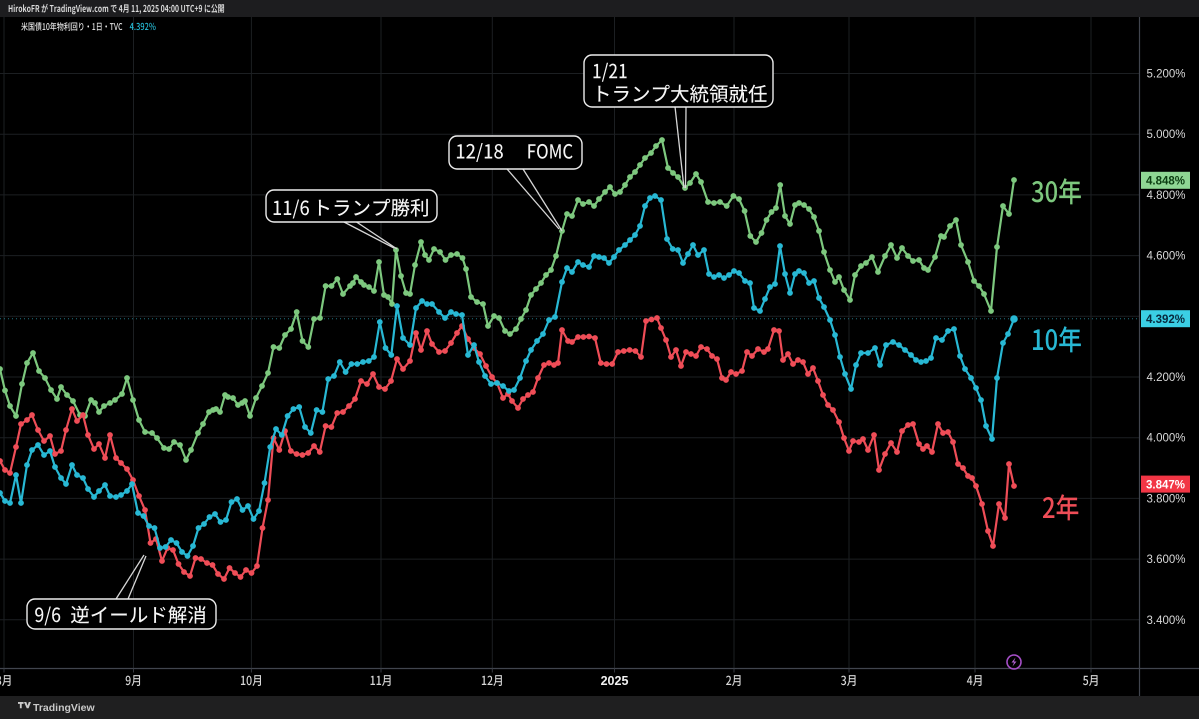 The height and width of the screenshot is (719, 1199). I want to click on svg-text: 4.600%, so click(1165, 257).